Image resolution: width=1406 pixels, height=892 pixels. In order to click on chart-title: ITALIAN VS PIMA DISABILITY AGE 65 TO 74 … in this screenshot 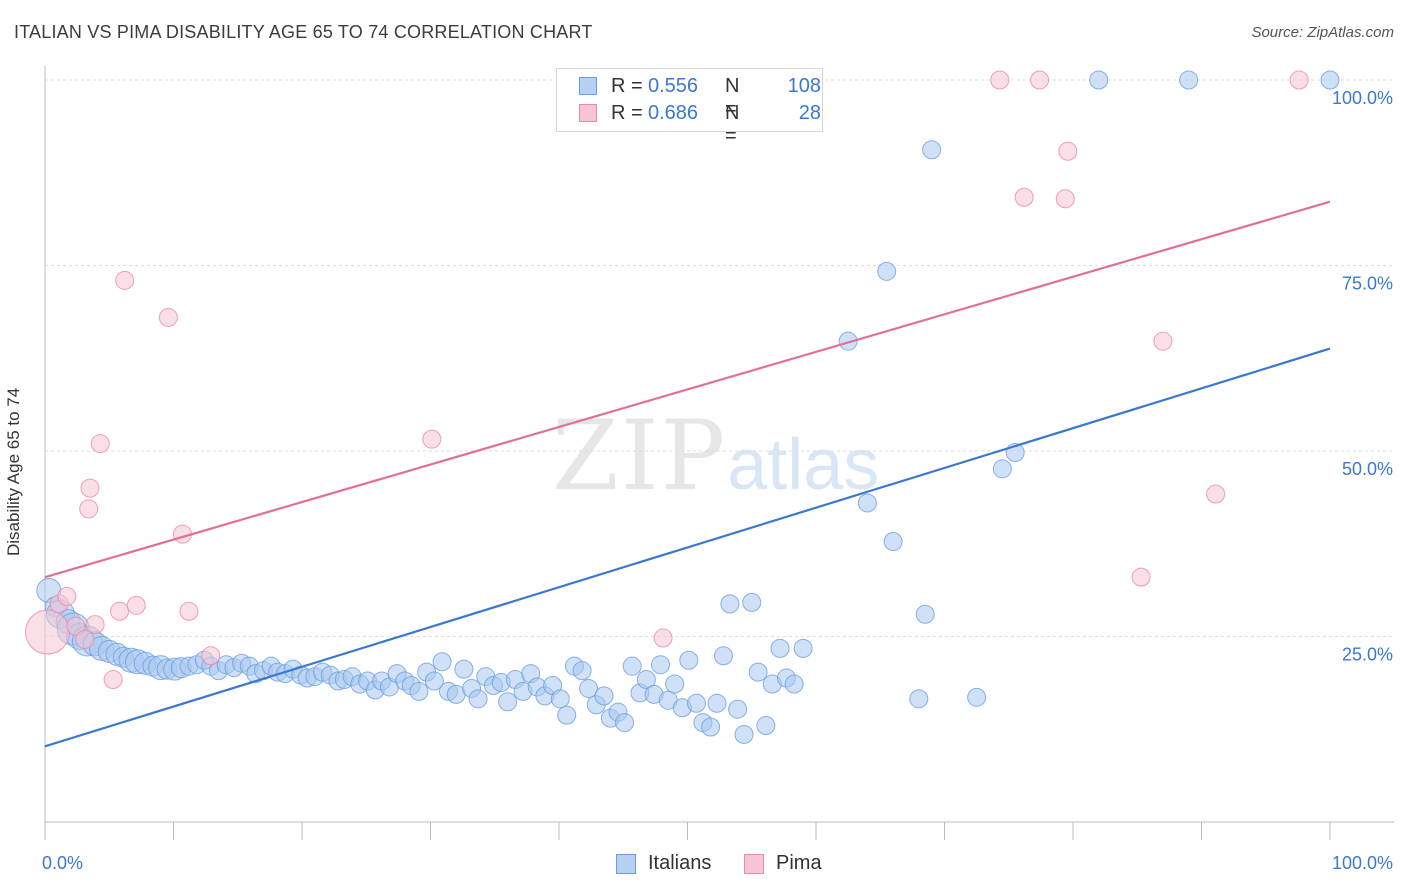, I will do `click(303, 32)`.